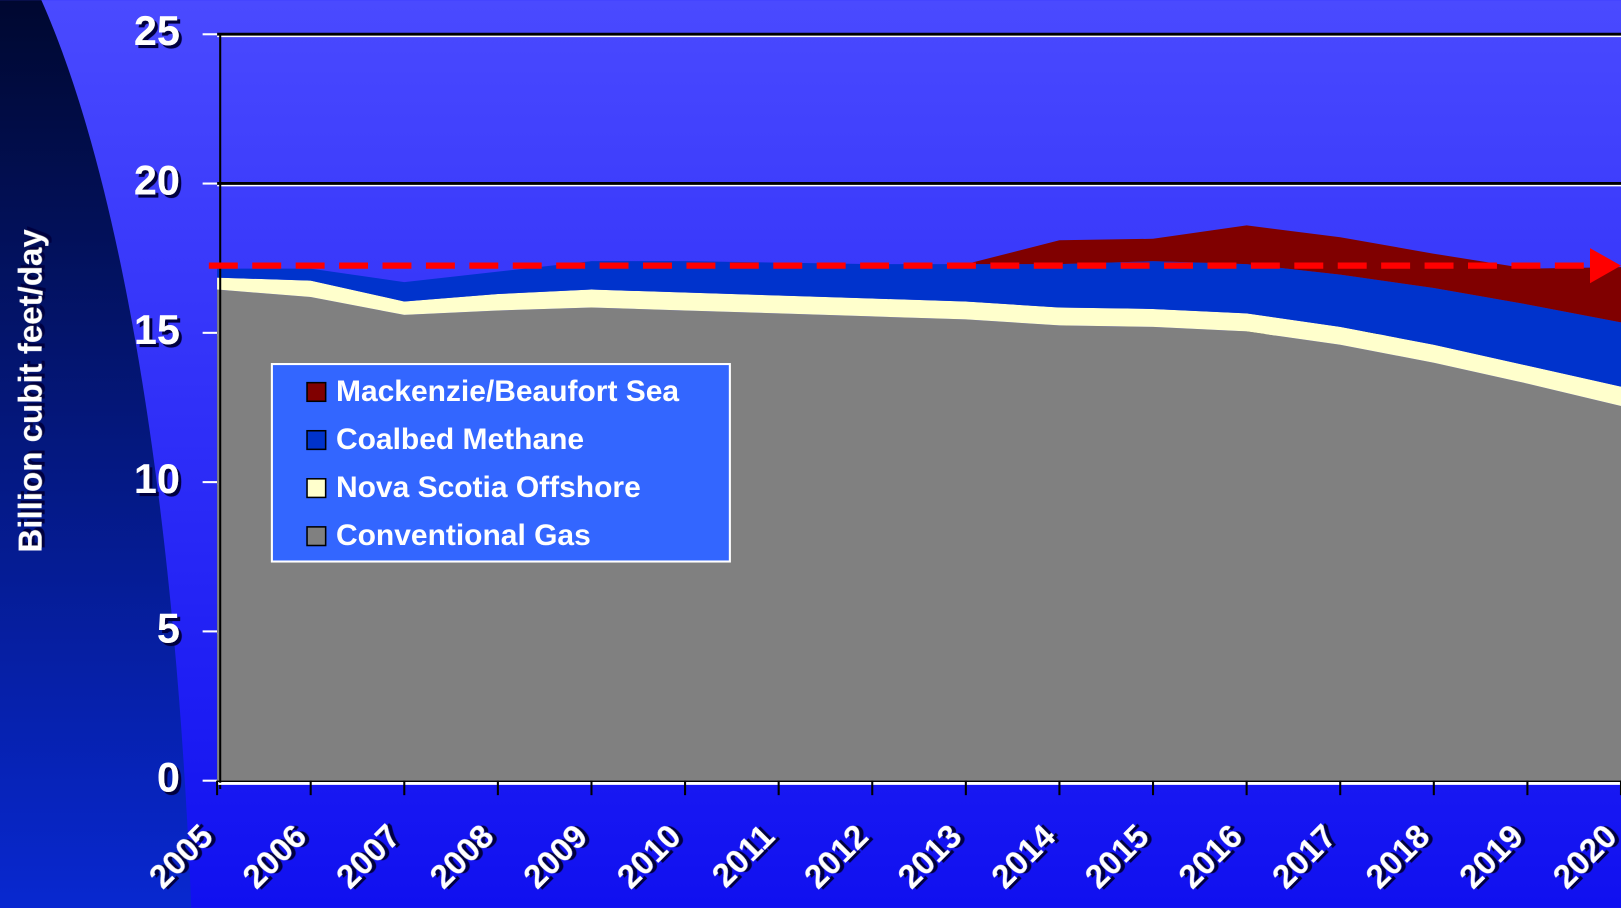 This screenshot has height=908, width=1621. Describe the element at coordinates (31, 391) in the screenshot. I see `y-axis-label: Billion cubit feet/day` at that location.